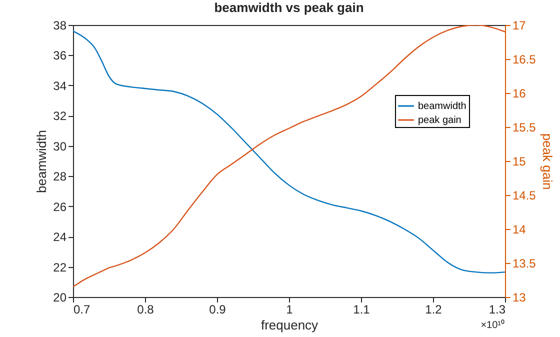 Image resolution: width=560 pixels, height=337 pixels. What do you see at coordinates (60, 146) in the screenshot?
I see `y-tick-label: 30` at bounding box center [60, 146].